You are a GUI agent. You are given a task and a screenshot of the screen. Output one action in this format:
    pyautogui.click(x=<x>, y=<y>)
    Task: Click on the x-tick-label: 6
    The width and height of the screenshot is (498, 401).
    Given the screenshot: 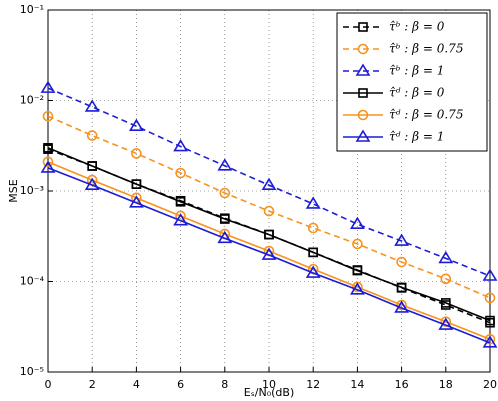 What is the action you would take?
    pyautogui.click(x=180, y=384)
    